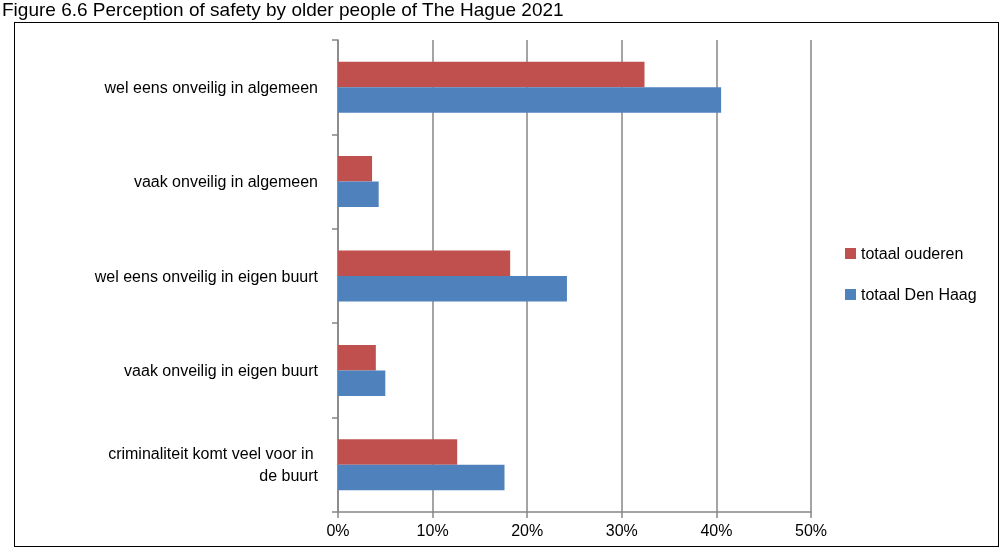 The height and width of the screenshot is (548, 1002). Describe the element at coordinates (716, 530) in the screenshot. I see `x-tick-label: 40%` at that location.